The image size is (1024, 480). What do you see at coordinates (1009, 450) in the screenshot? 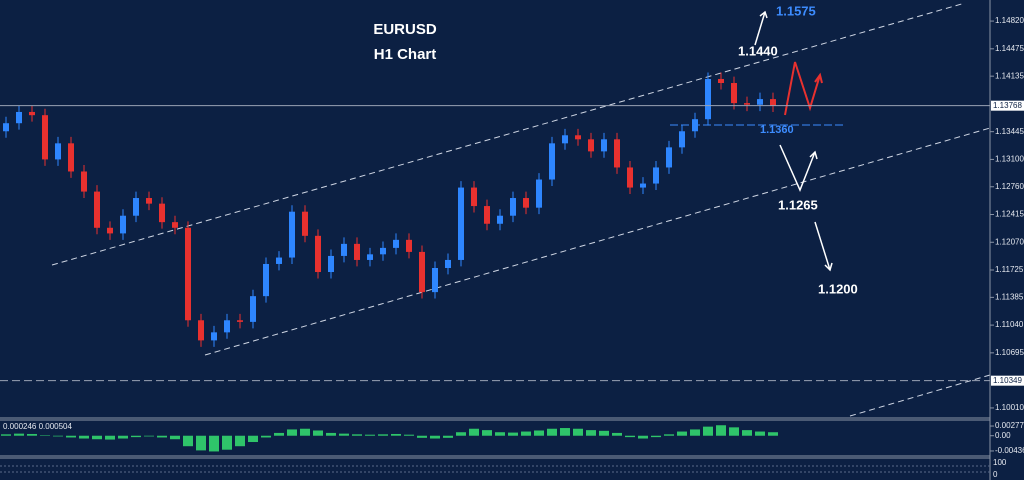
I see `y-tick-label: -0.004361` at bounding box center [1009, 450].